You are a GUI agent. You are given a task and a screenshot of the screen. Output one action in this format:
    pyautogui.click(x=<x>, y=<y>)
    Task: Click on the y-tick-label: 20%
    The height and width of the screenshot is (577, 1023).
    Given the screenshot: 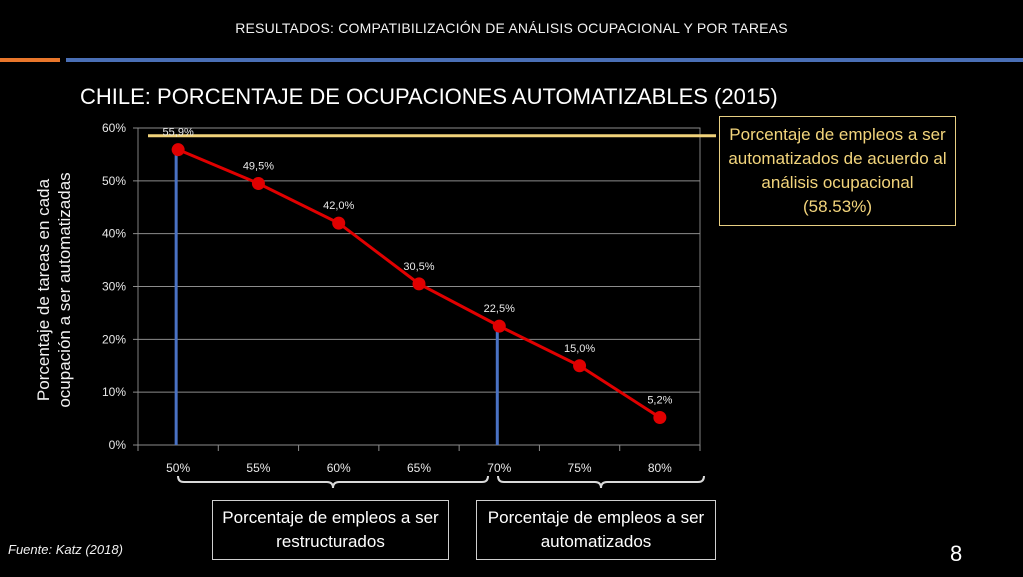 What is the action you would take?
    pyautogui.click(x=114, y=339)
    